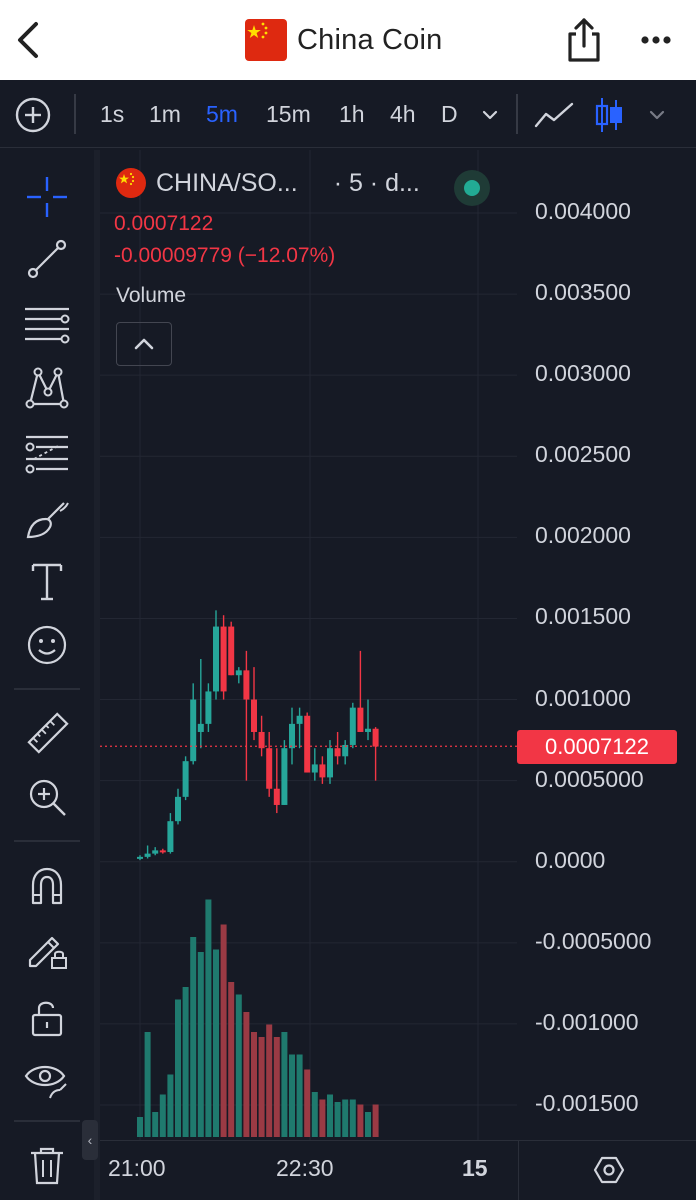 The image size is (696, 1200). I want to click on trend-line-tool, so click(47, 259).